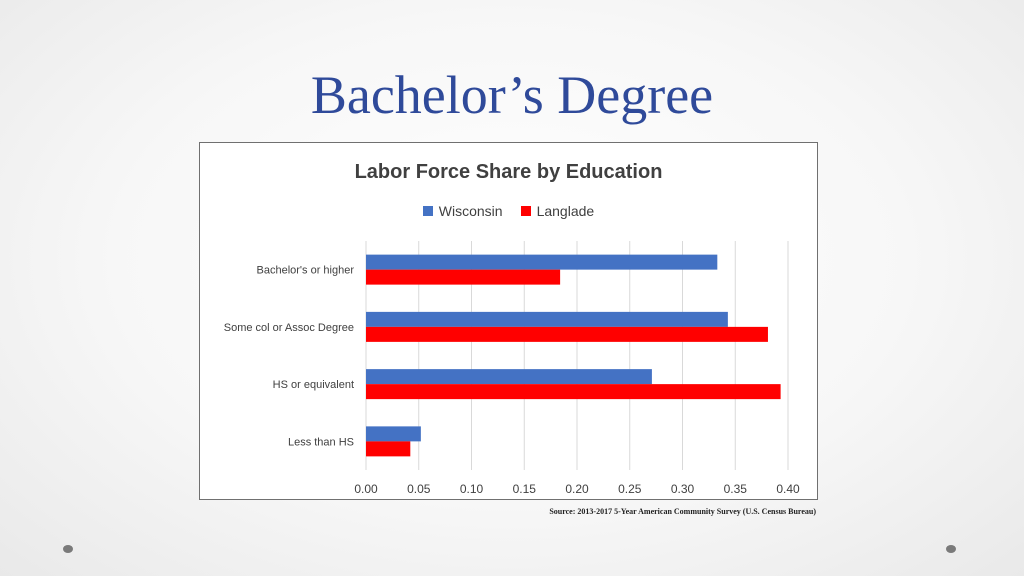  I want to click on chart-legend: Wisconsin Langlade, so click(508, 211).